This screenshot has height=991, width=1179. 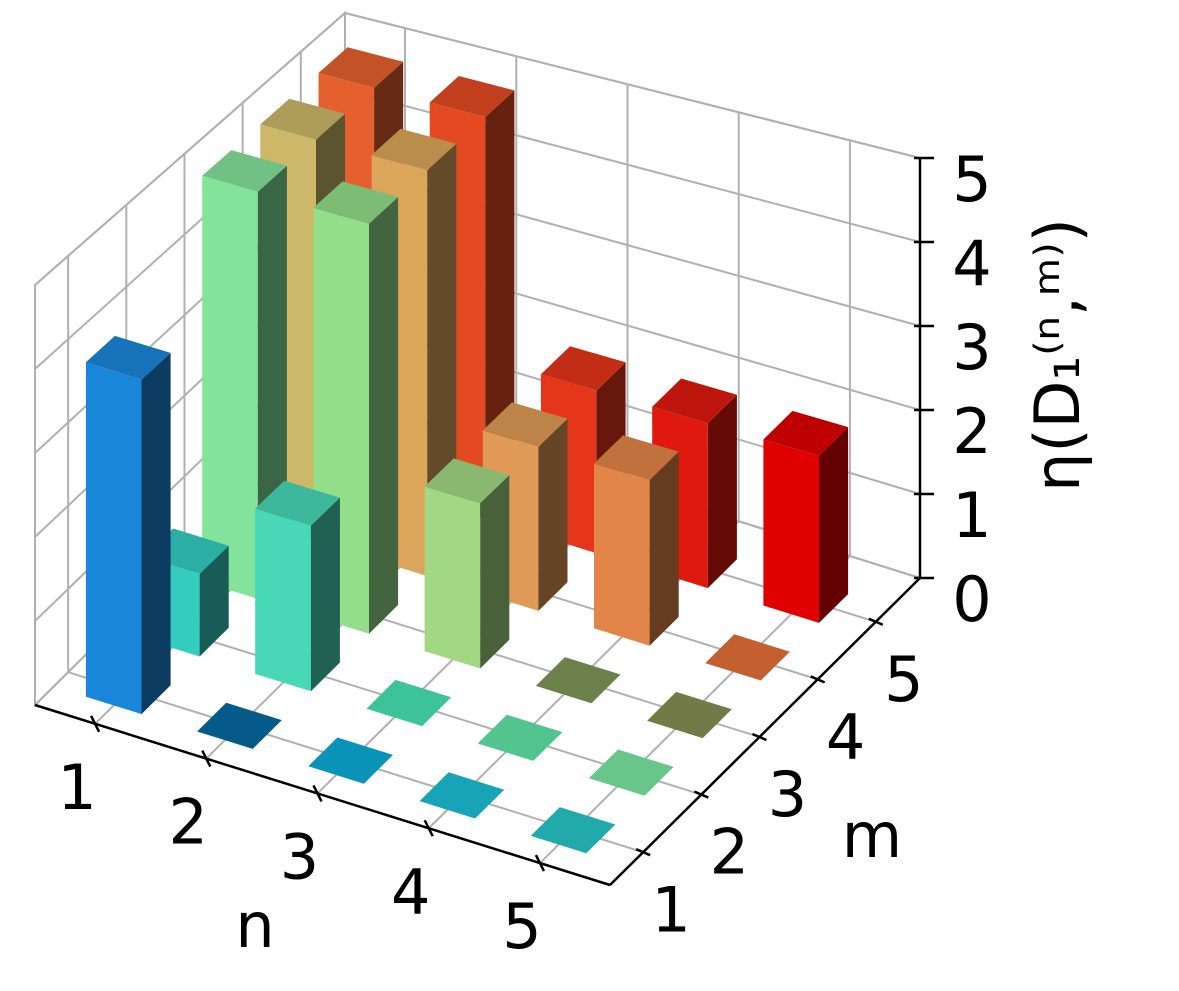 I want to click on z-tick-label: 5, so click(x=971, y=179).